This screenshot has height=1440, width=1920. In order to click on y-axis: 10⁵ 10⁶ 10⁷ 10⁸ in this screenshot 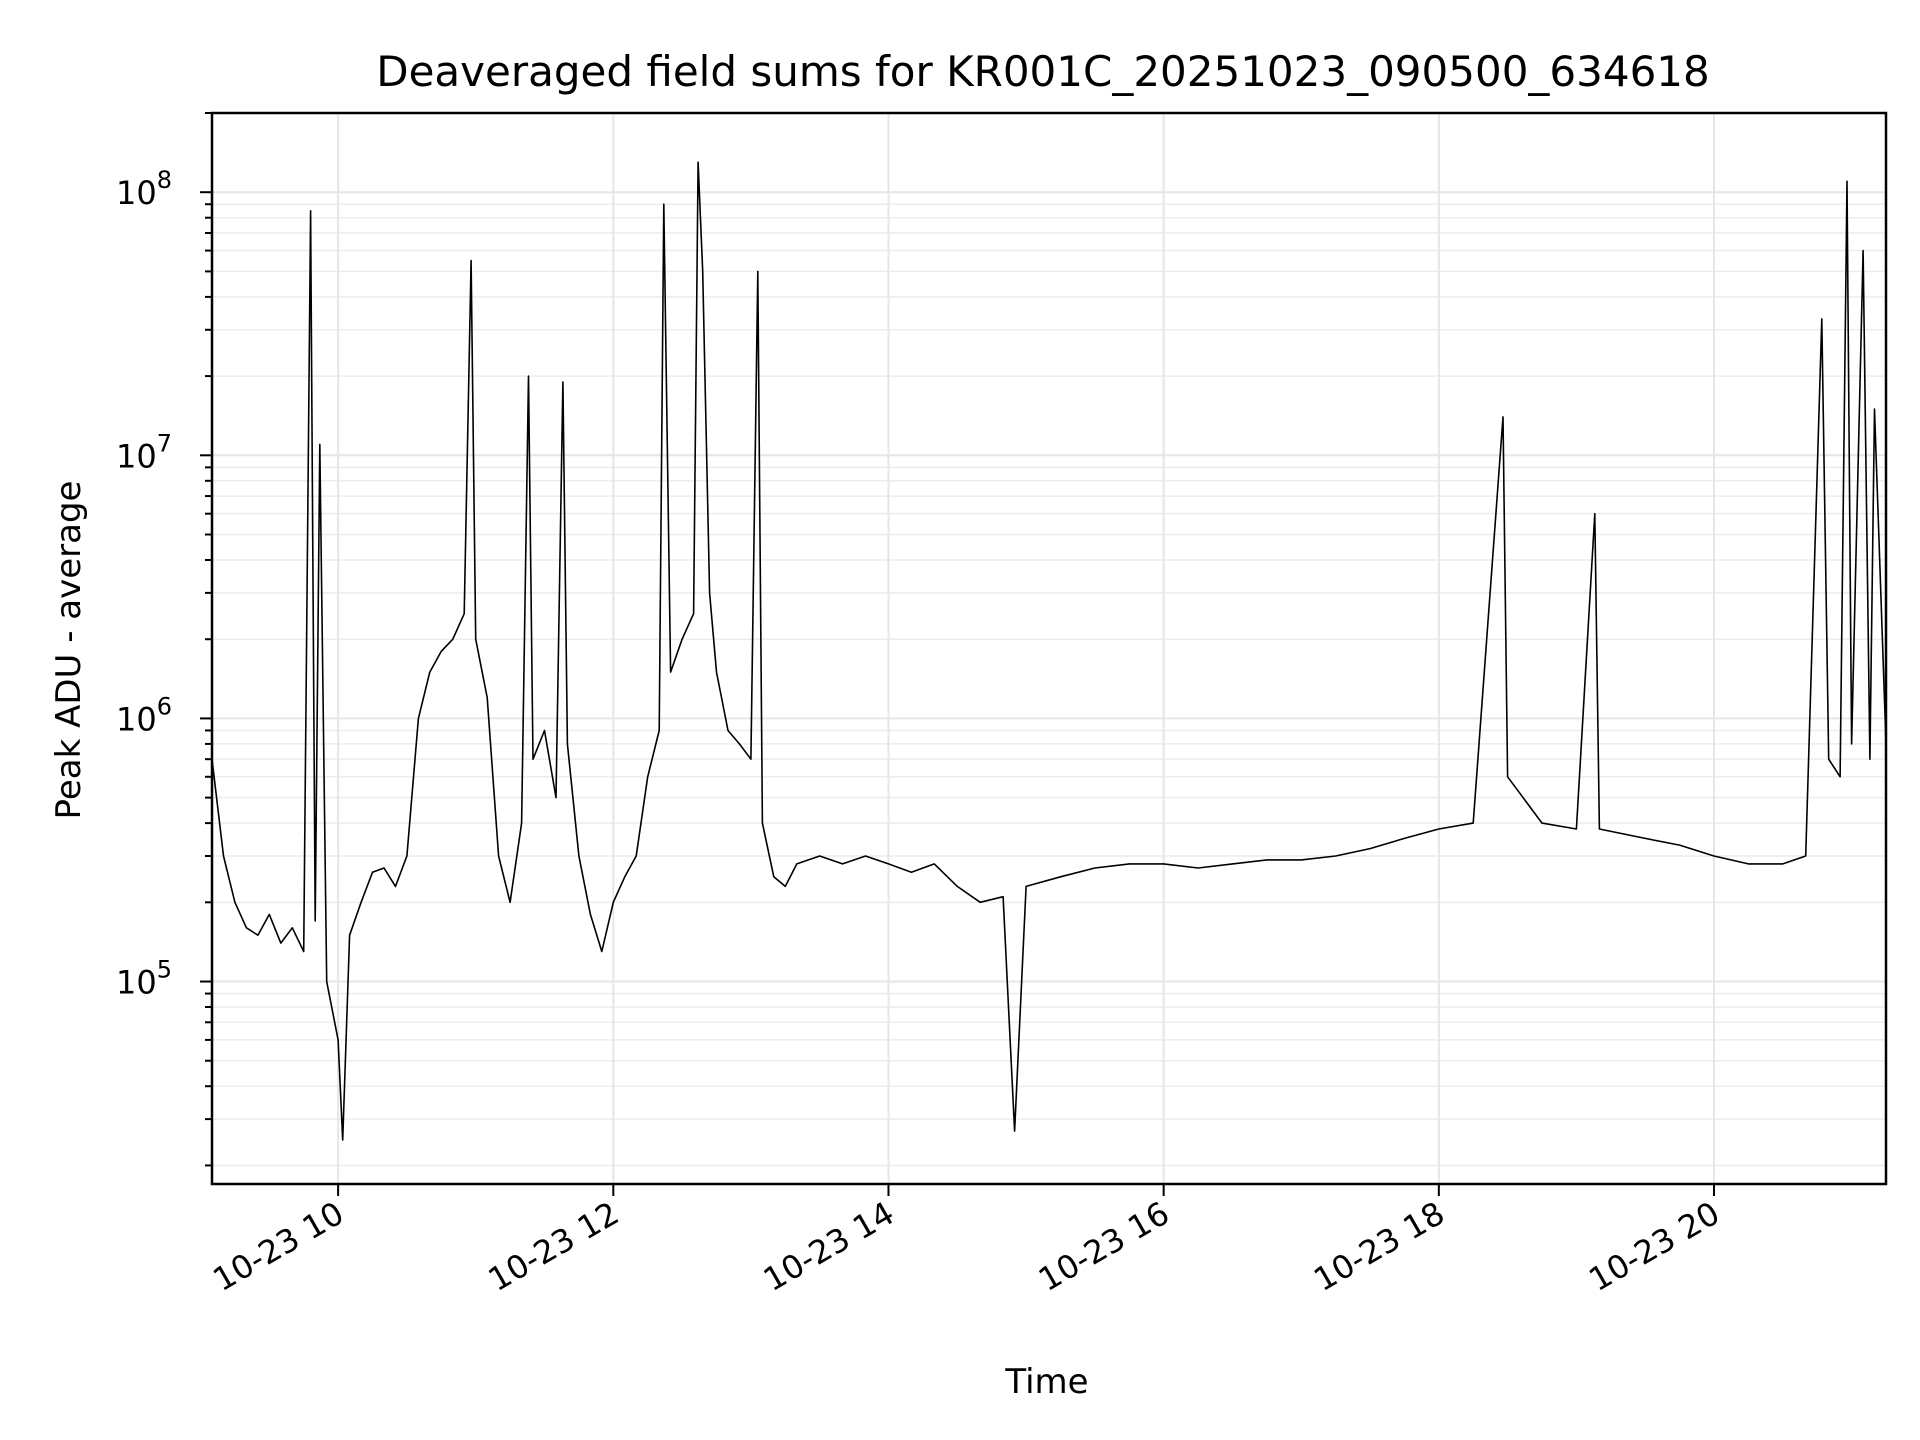, I will do `click(164, 639)`.